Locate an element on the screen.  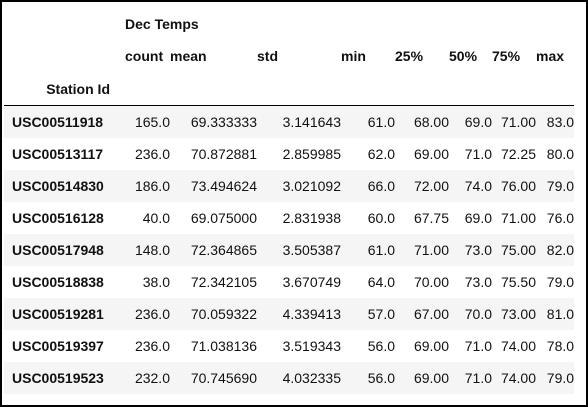
cell-25pct: 67.75 is located at coordinates (431, 217).